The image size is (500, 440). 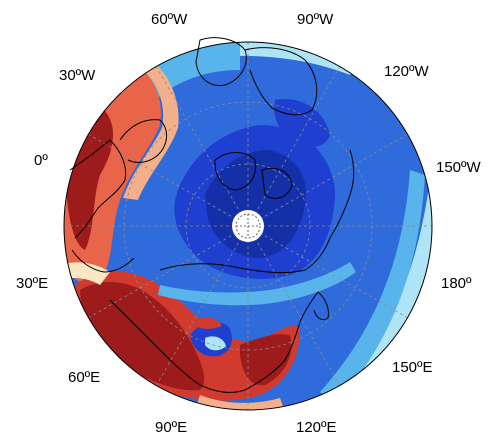 I want to click on coast-greenland, so click(x=221, y=62).